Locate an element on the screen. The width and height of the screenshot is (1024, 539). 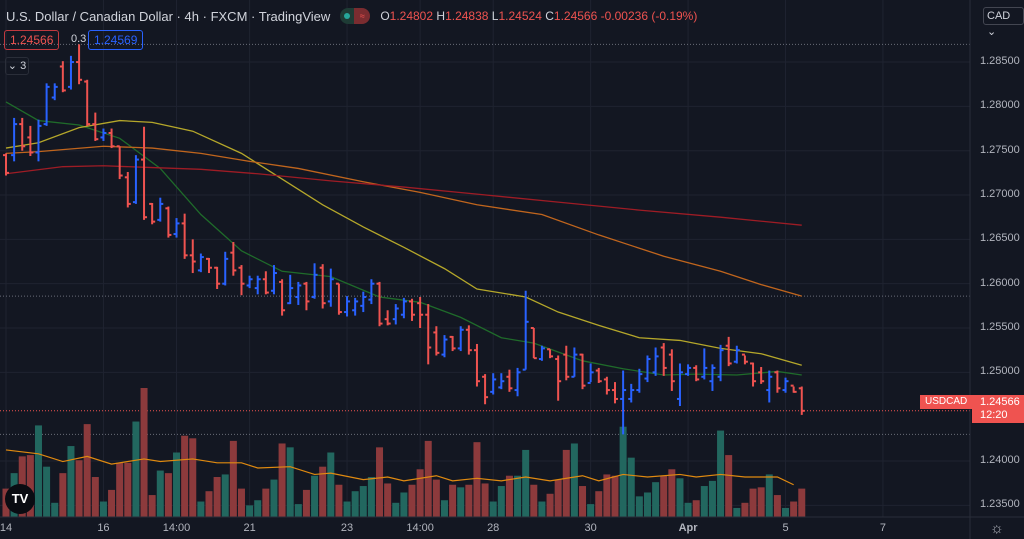
time-tick-label: 14 is located at coordinates (6, 528).